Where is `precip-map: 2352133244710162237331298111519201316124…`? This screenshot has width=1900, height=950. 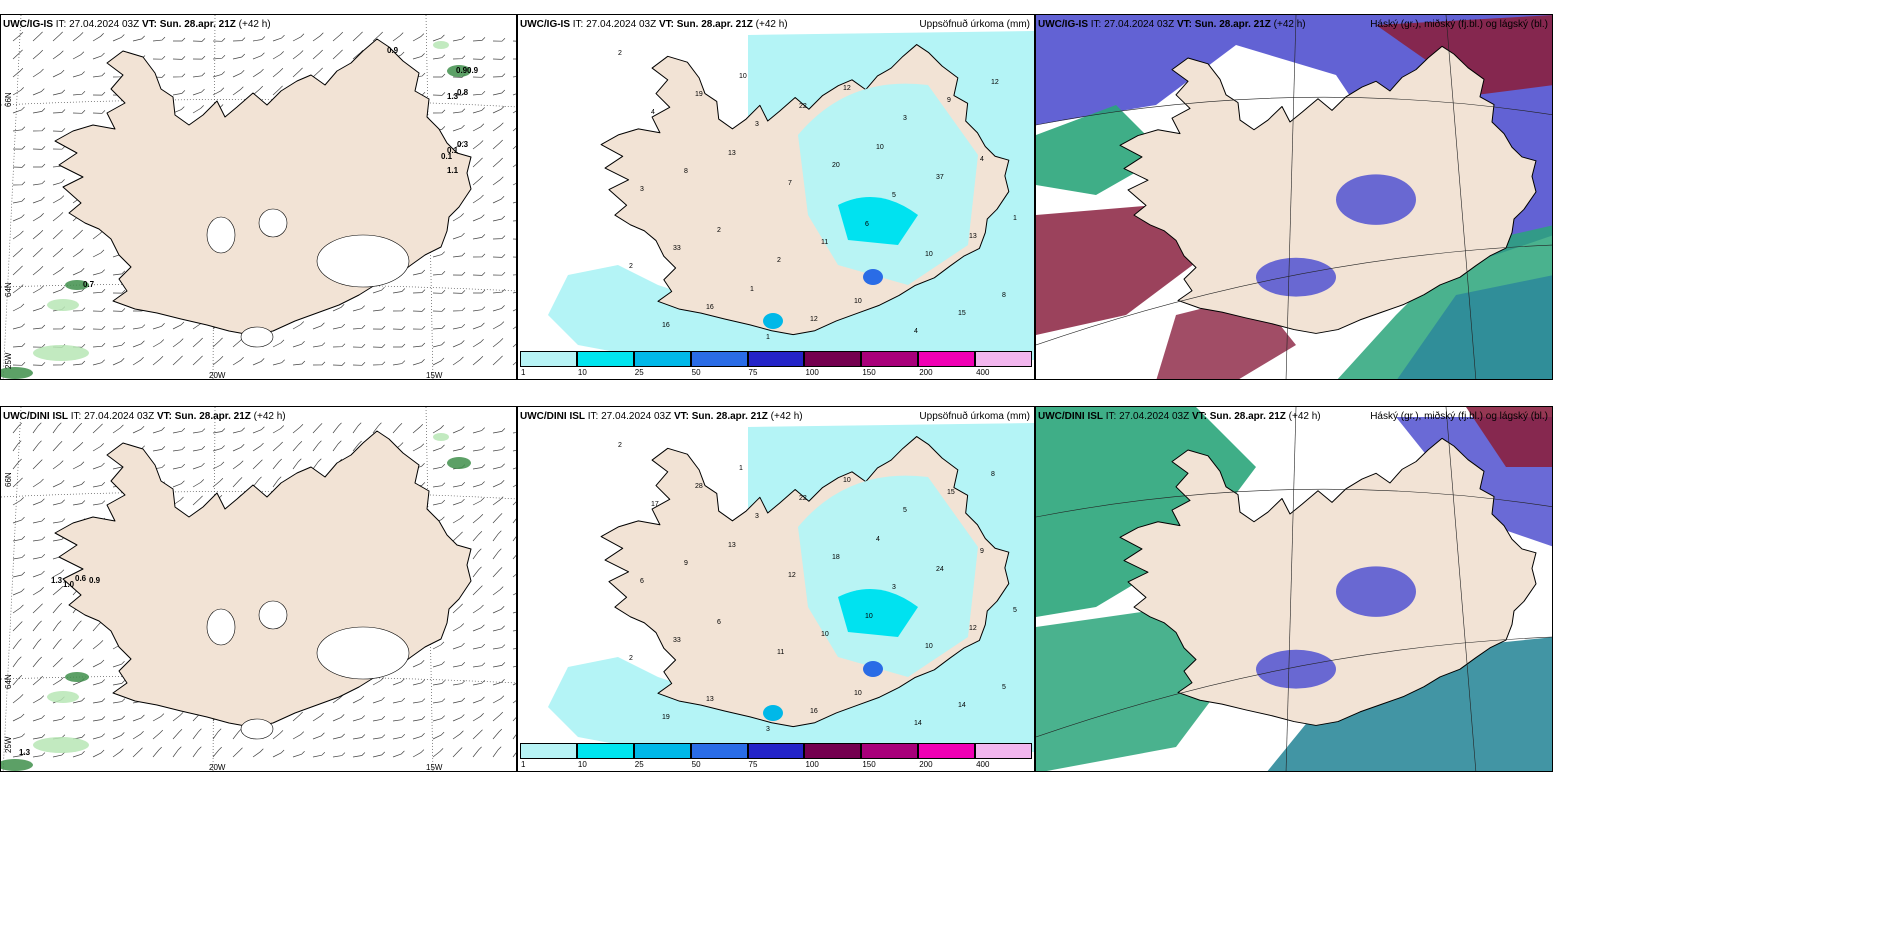 precip-map: 2352133244710162237331298111519201316124… is located at coordinates (776, 197).